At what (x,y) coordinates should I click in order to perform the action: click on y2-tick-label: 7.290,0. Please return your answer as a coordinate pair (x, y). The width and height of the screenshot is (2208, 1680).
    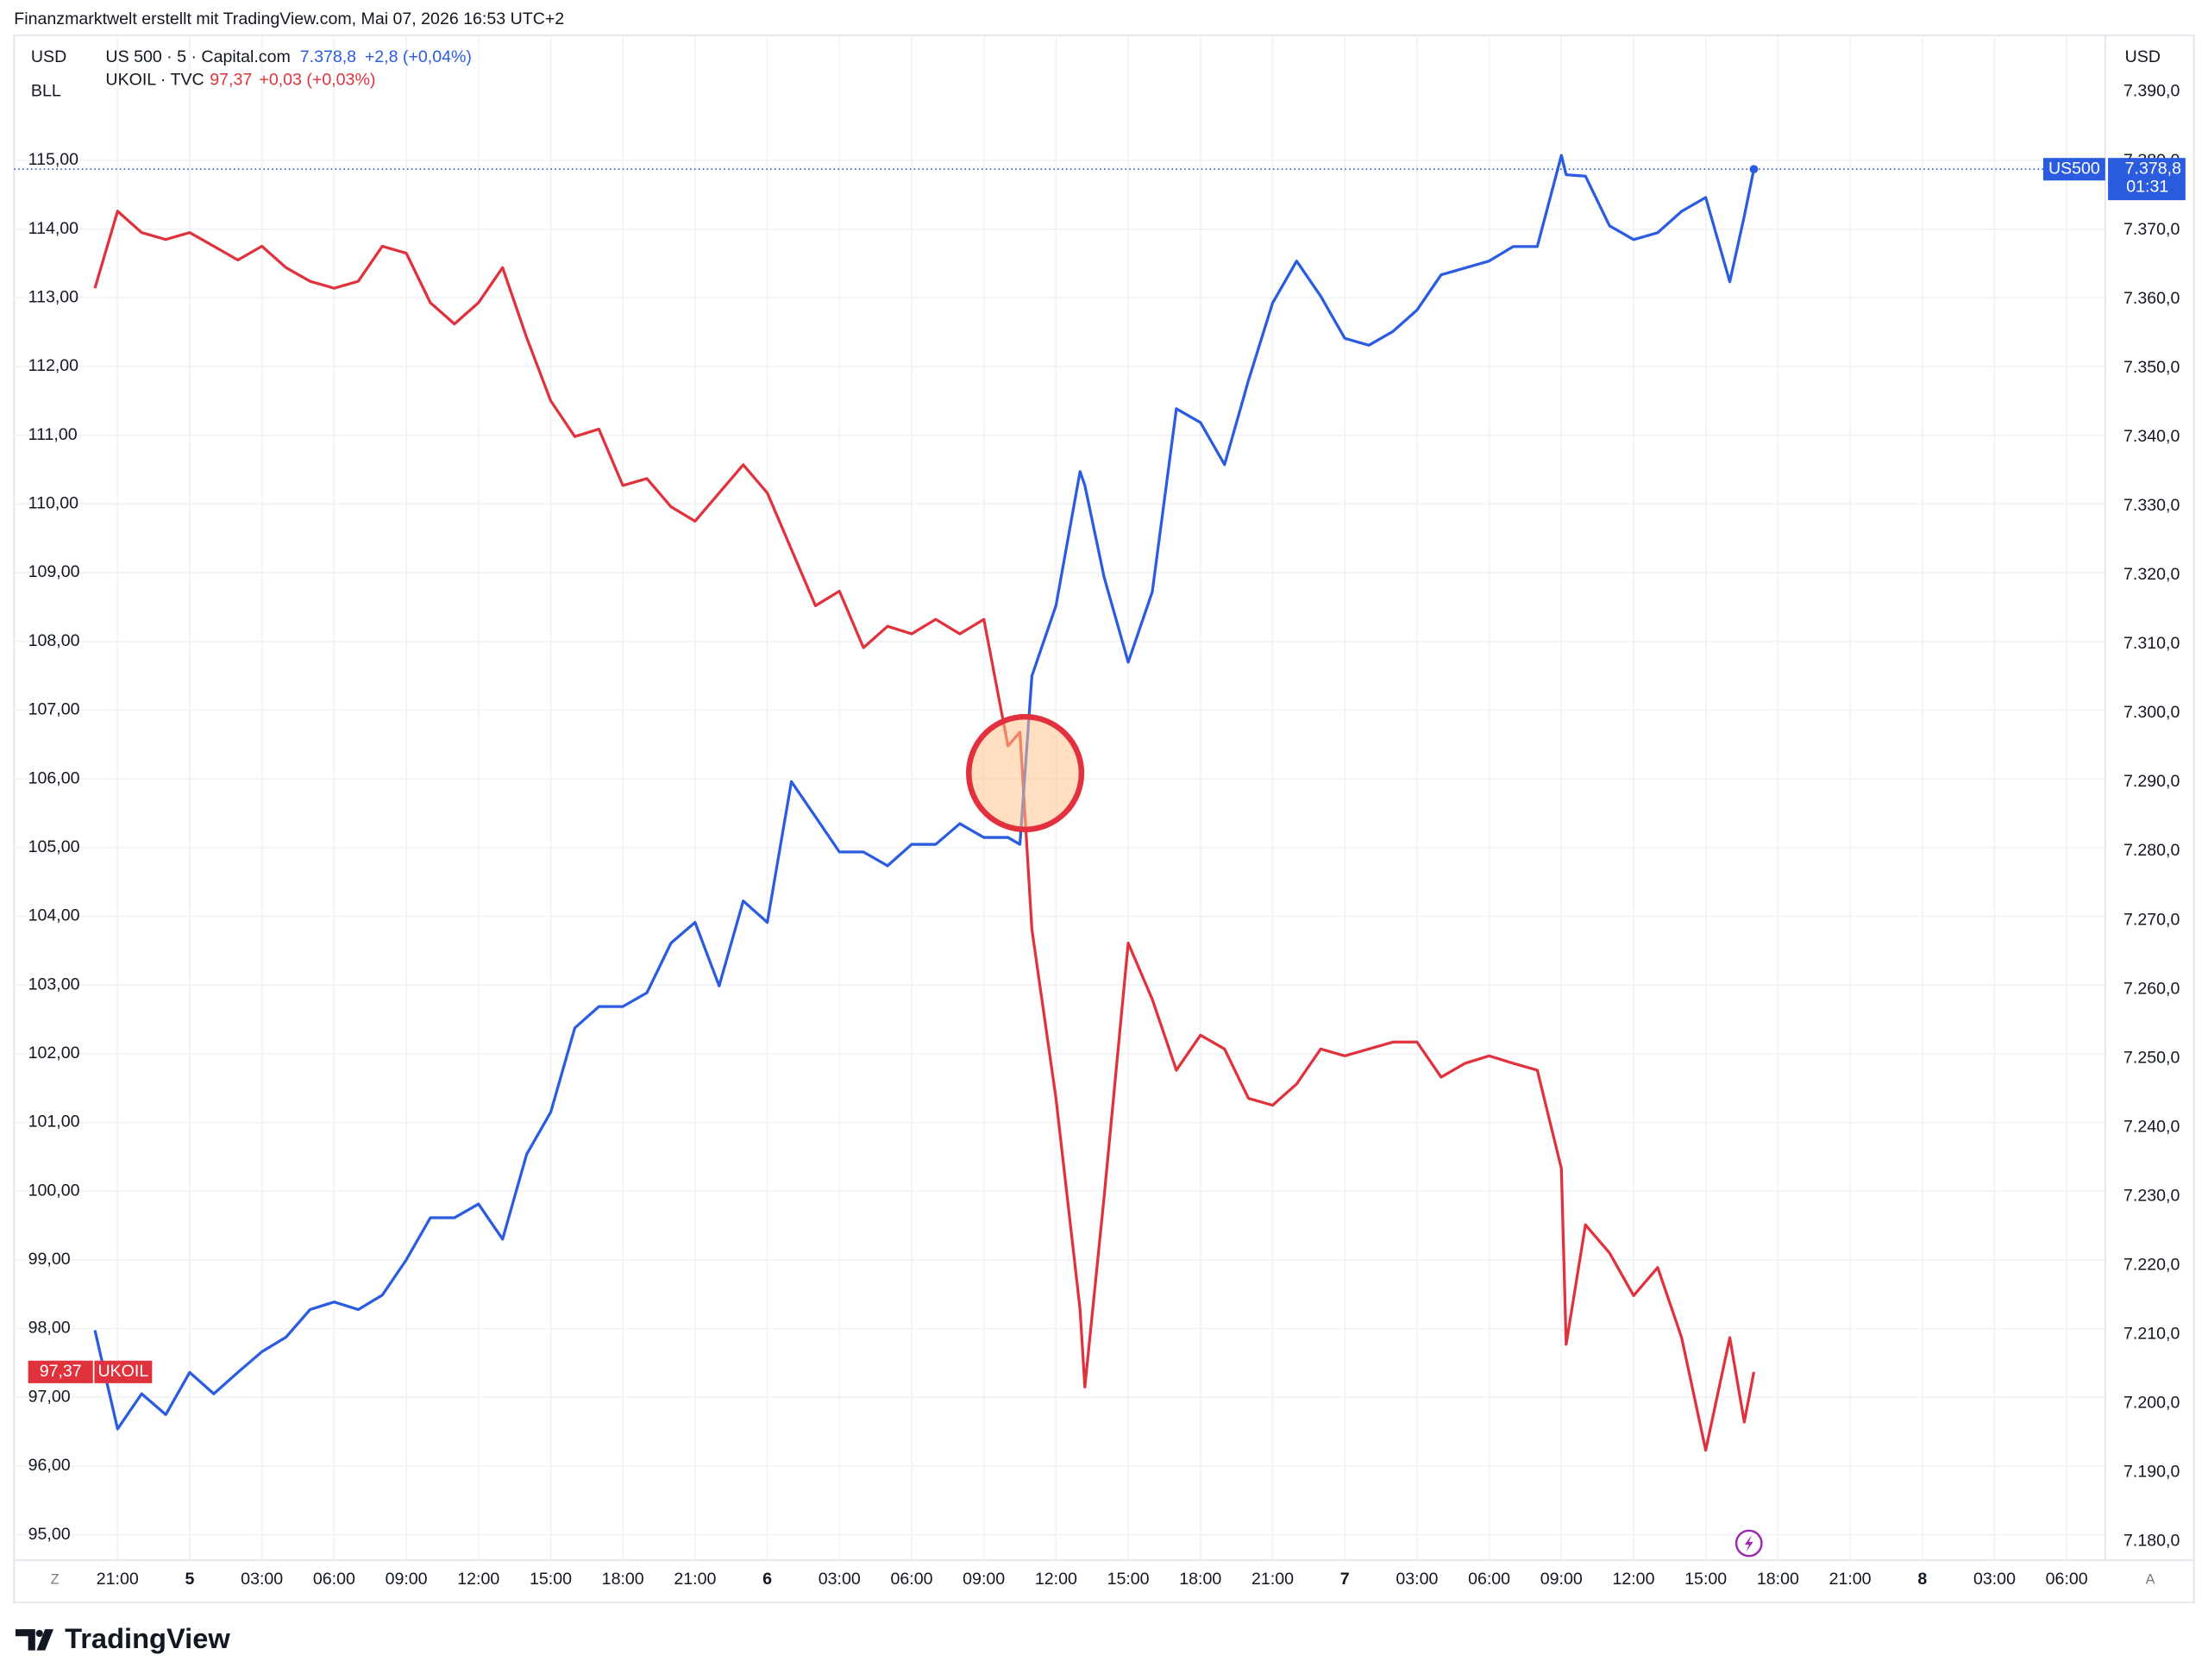
    Looking at the image, I should click on (2151, 782).